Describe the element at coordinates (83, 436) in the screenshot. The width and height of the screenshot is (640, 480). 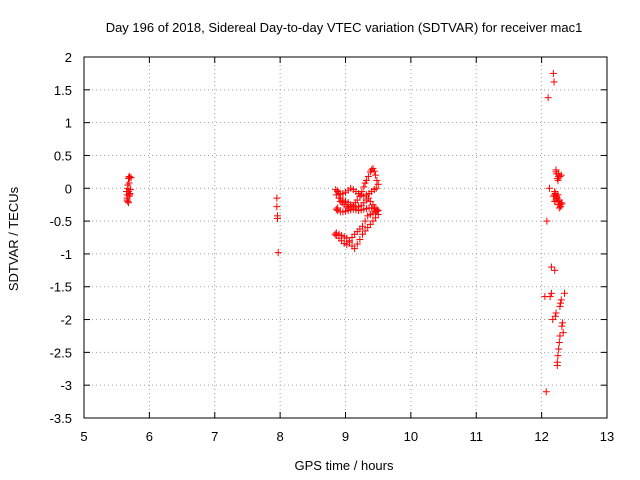
I see `x-tick-label: 5` at that location.